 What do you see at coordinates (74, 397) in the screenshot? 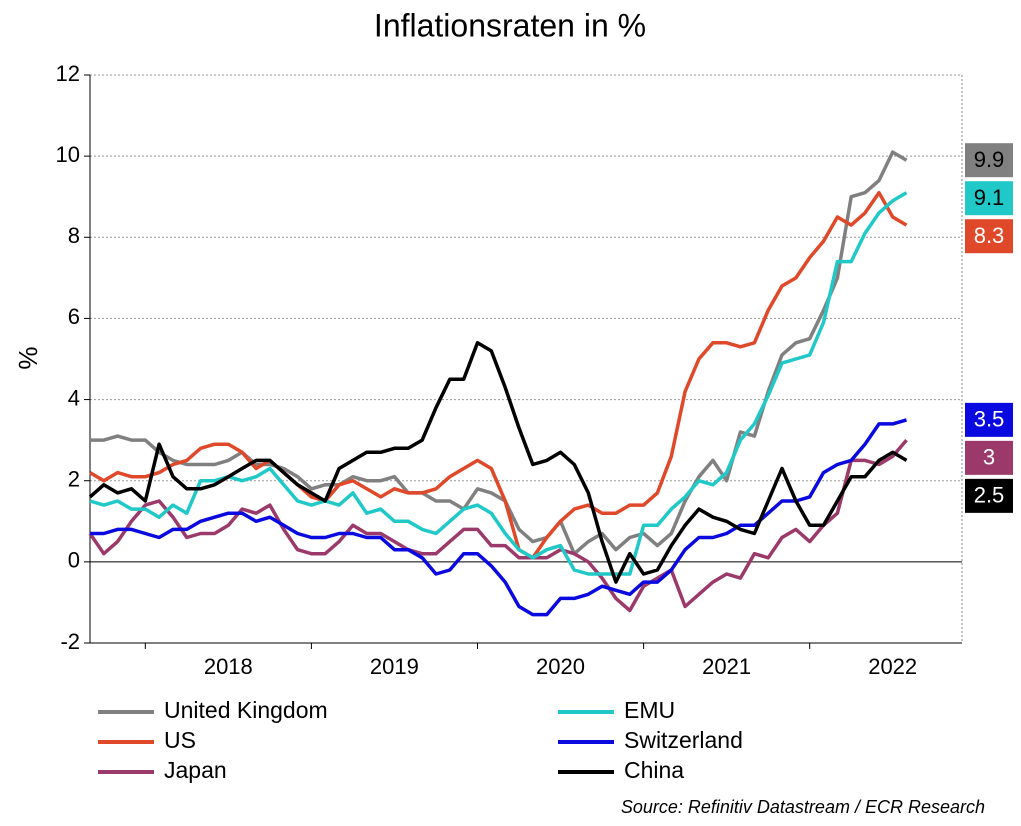
I see `y-tick-label: 4` at bounding box center [74, 397].